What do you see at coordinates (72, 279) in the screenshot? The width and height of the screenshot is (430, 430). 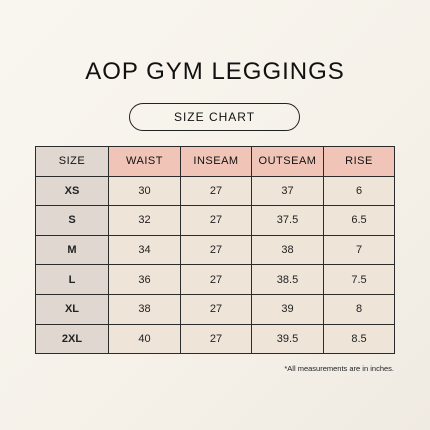 I see `size-cell: L` at bounding box center [72, 279].